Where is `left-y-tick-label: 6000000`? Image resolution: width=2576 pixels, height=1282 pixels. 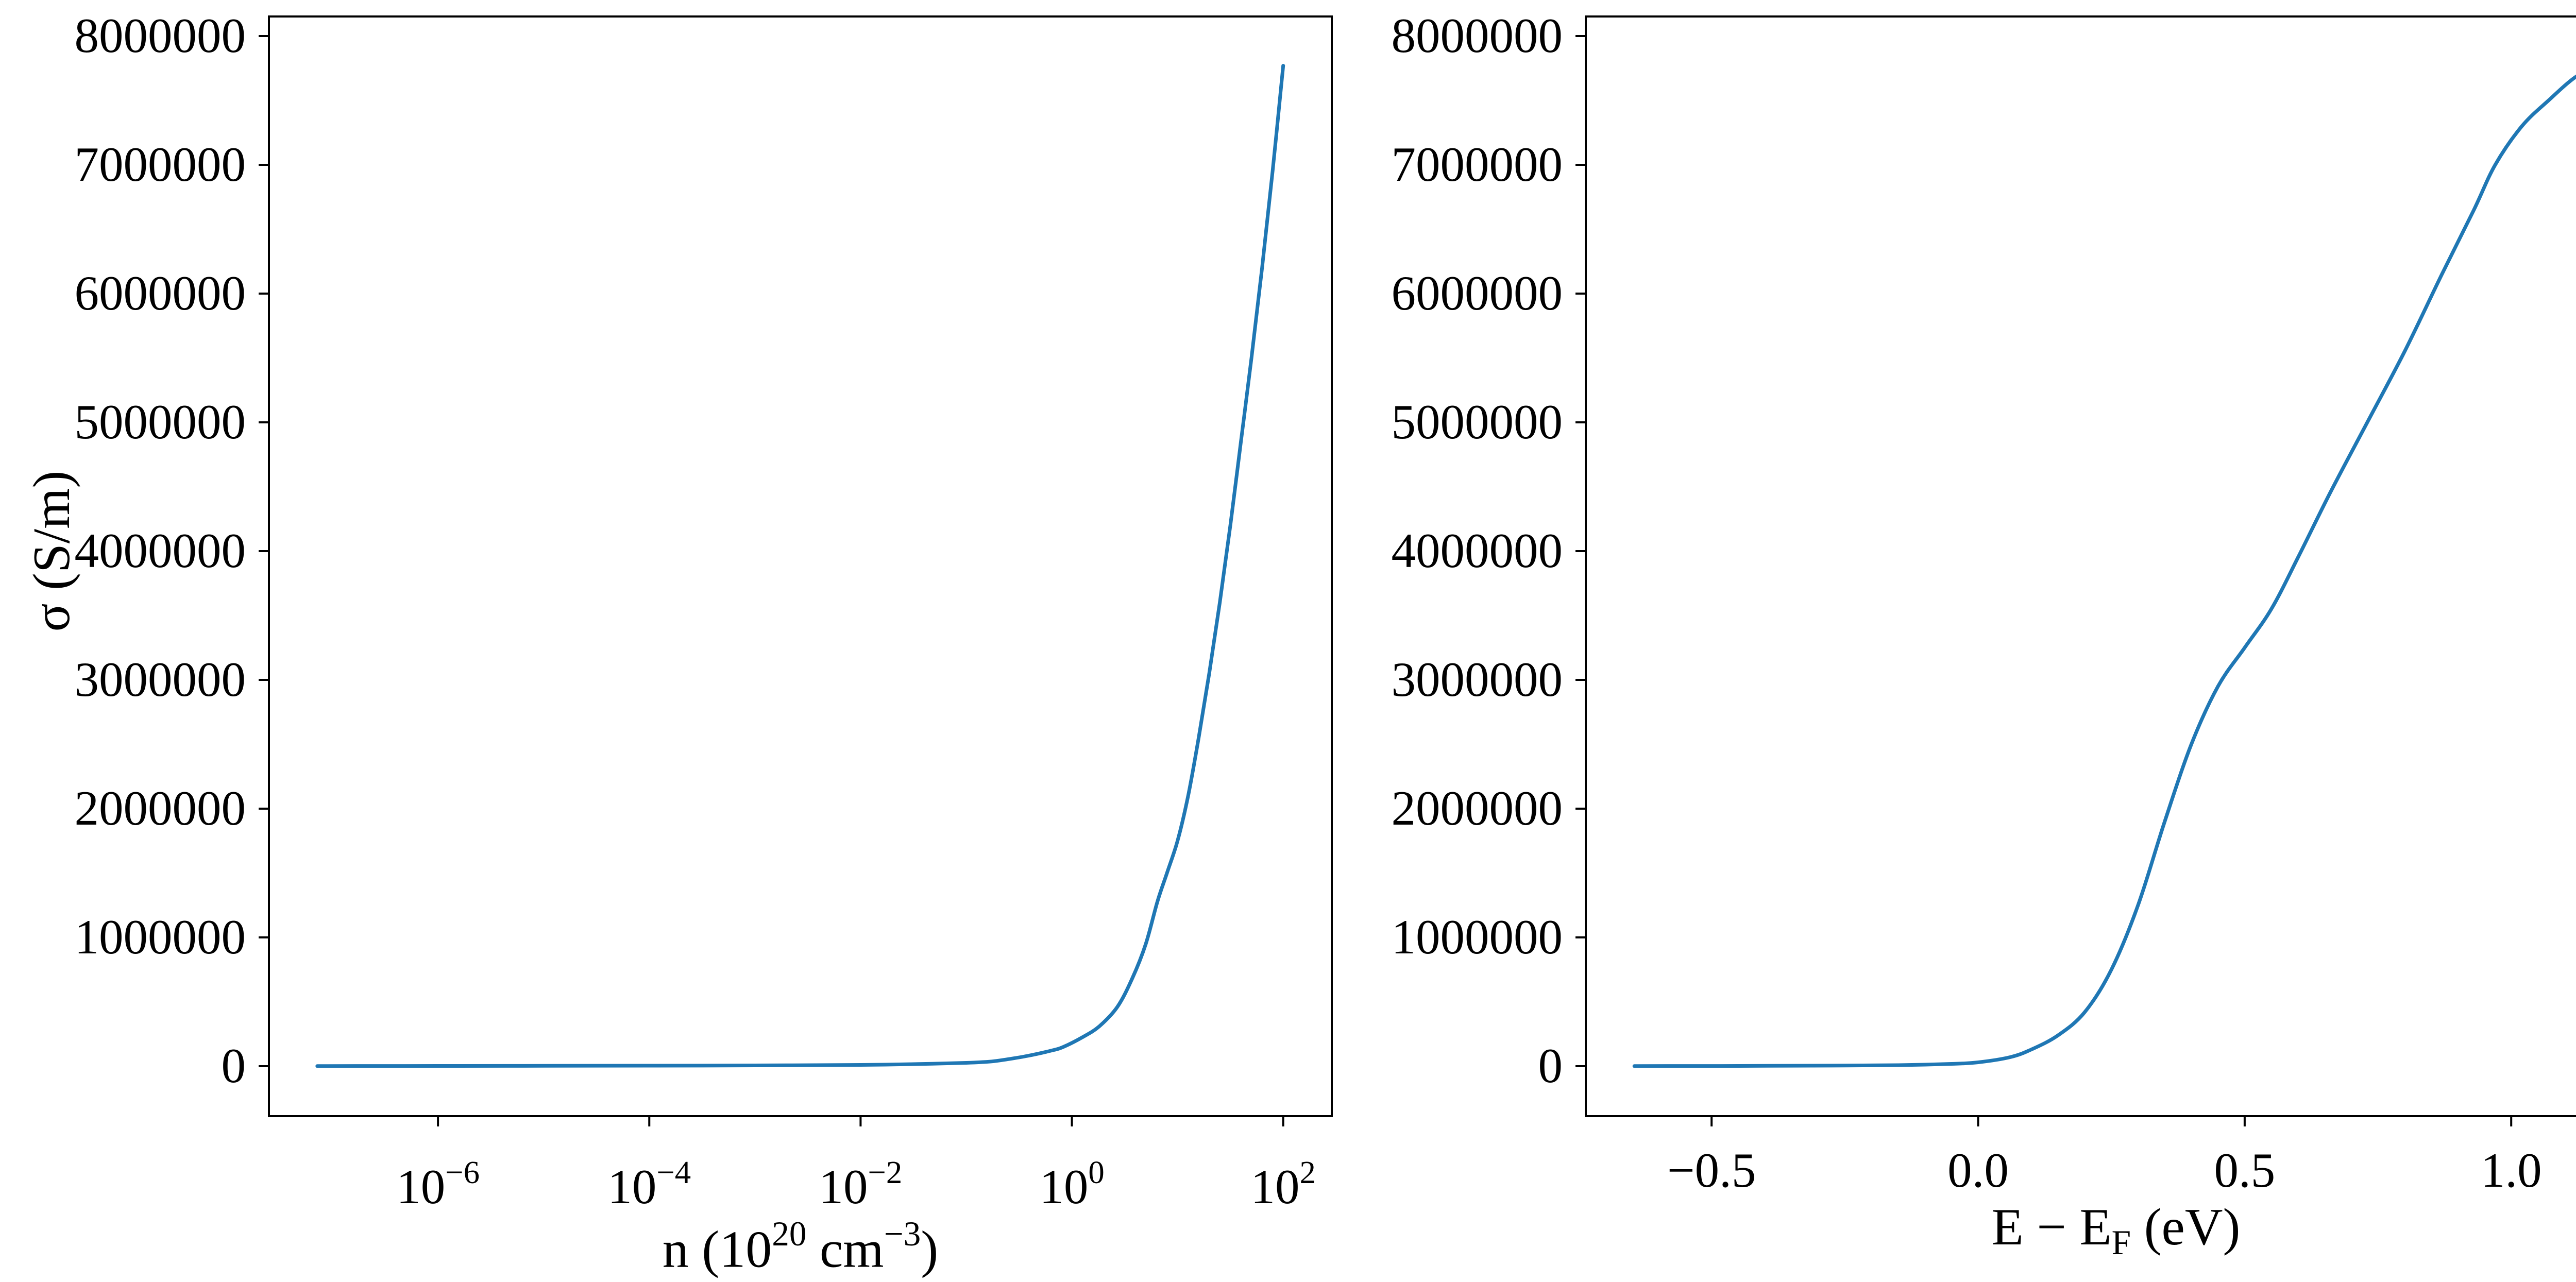 left-y-tick-label: 6000000 is located at coordinates (160, 293).